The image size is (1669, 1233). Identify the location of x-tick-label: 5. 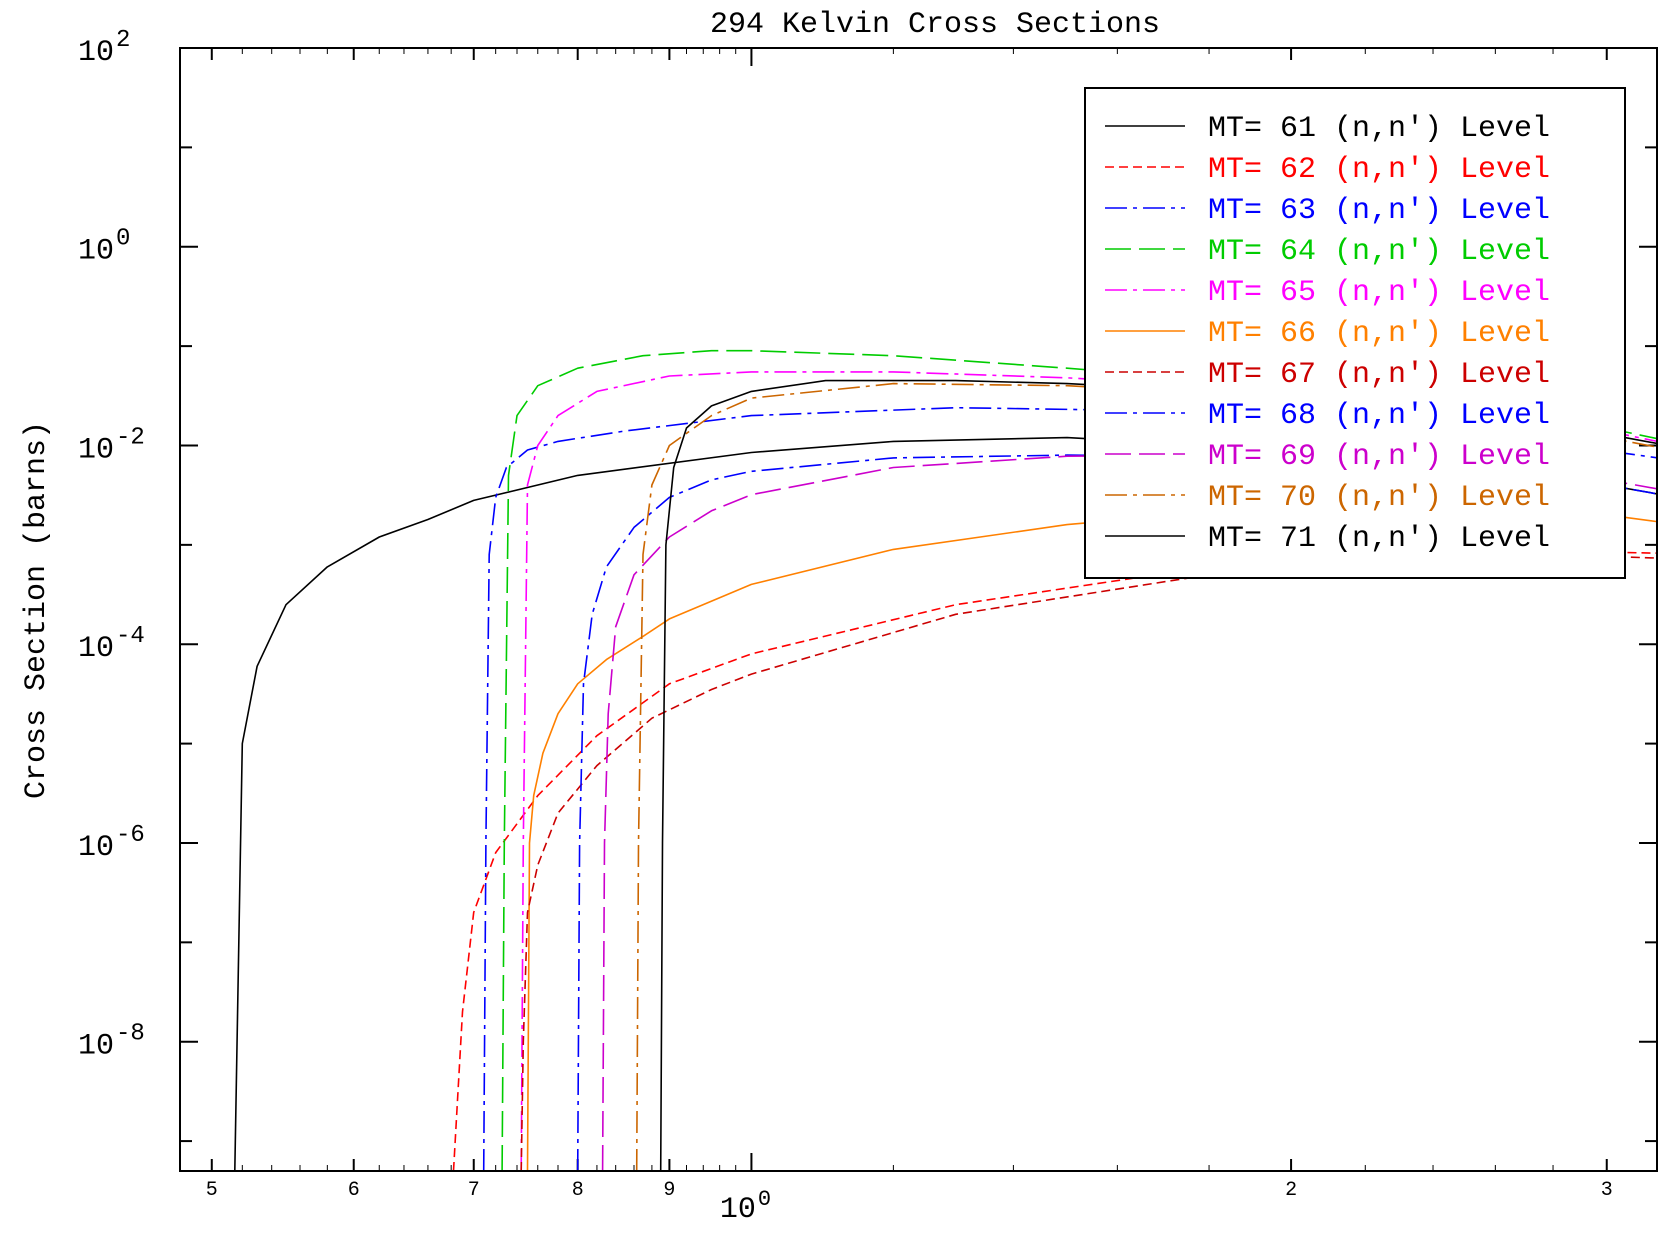
(212, 1190).